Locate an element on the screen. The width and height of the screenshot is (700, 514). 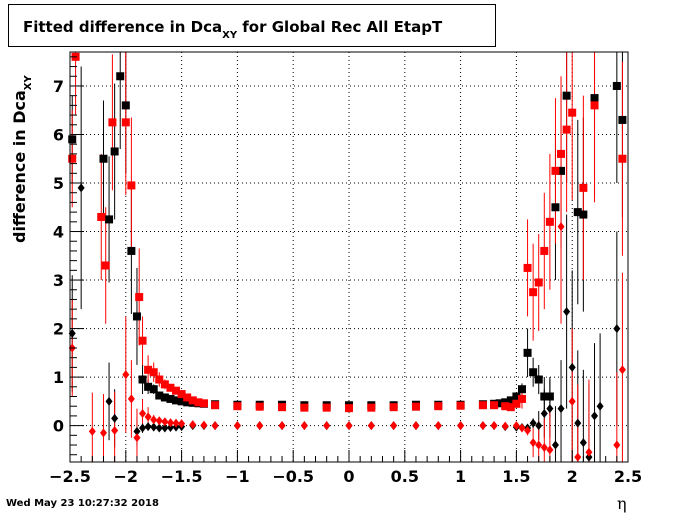
x-tick-label: 1 is located at coordinates (460, 476).